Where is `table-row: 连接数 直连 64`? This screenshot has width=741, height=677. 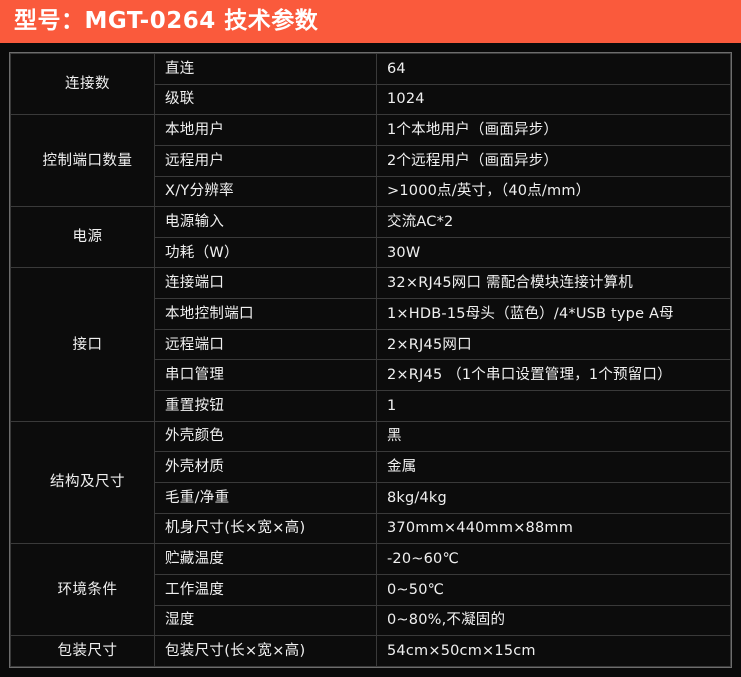 table-row: 连接数 直连 64 is located at coordinates (370, 84).